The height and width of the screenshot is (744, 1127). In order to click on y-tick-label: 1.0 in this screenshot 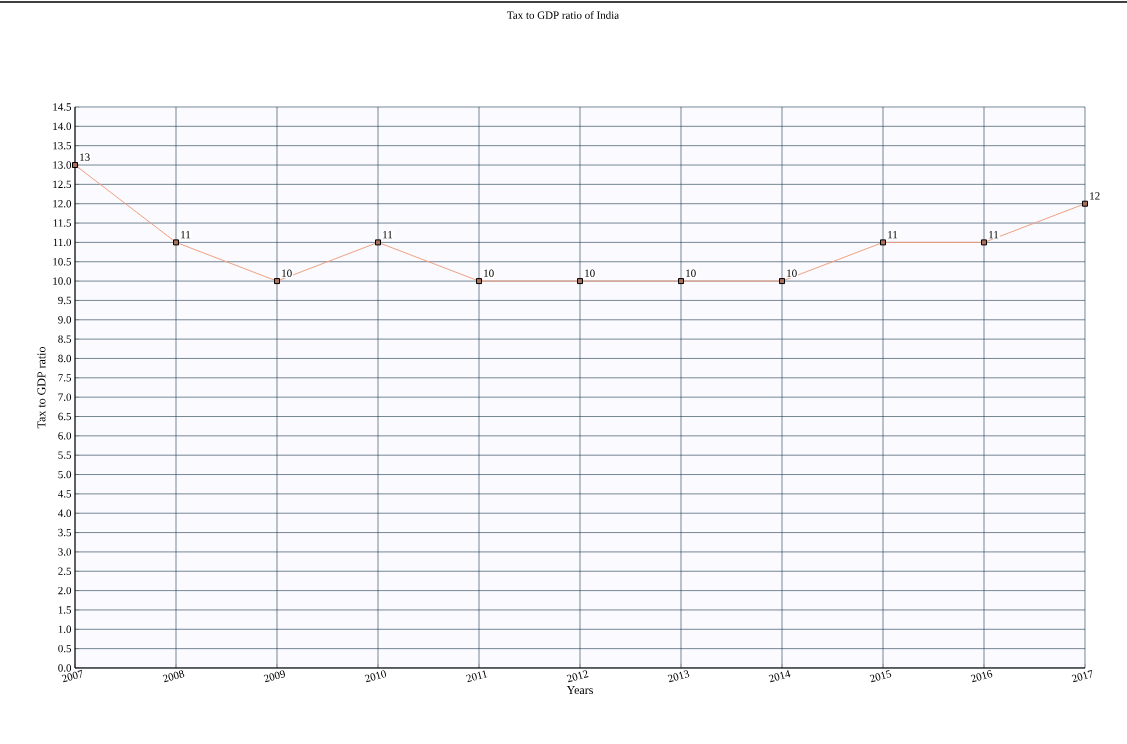, I will do `click(65, 629)`.